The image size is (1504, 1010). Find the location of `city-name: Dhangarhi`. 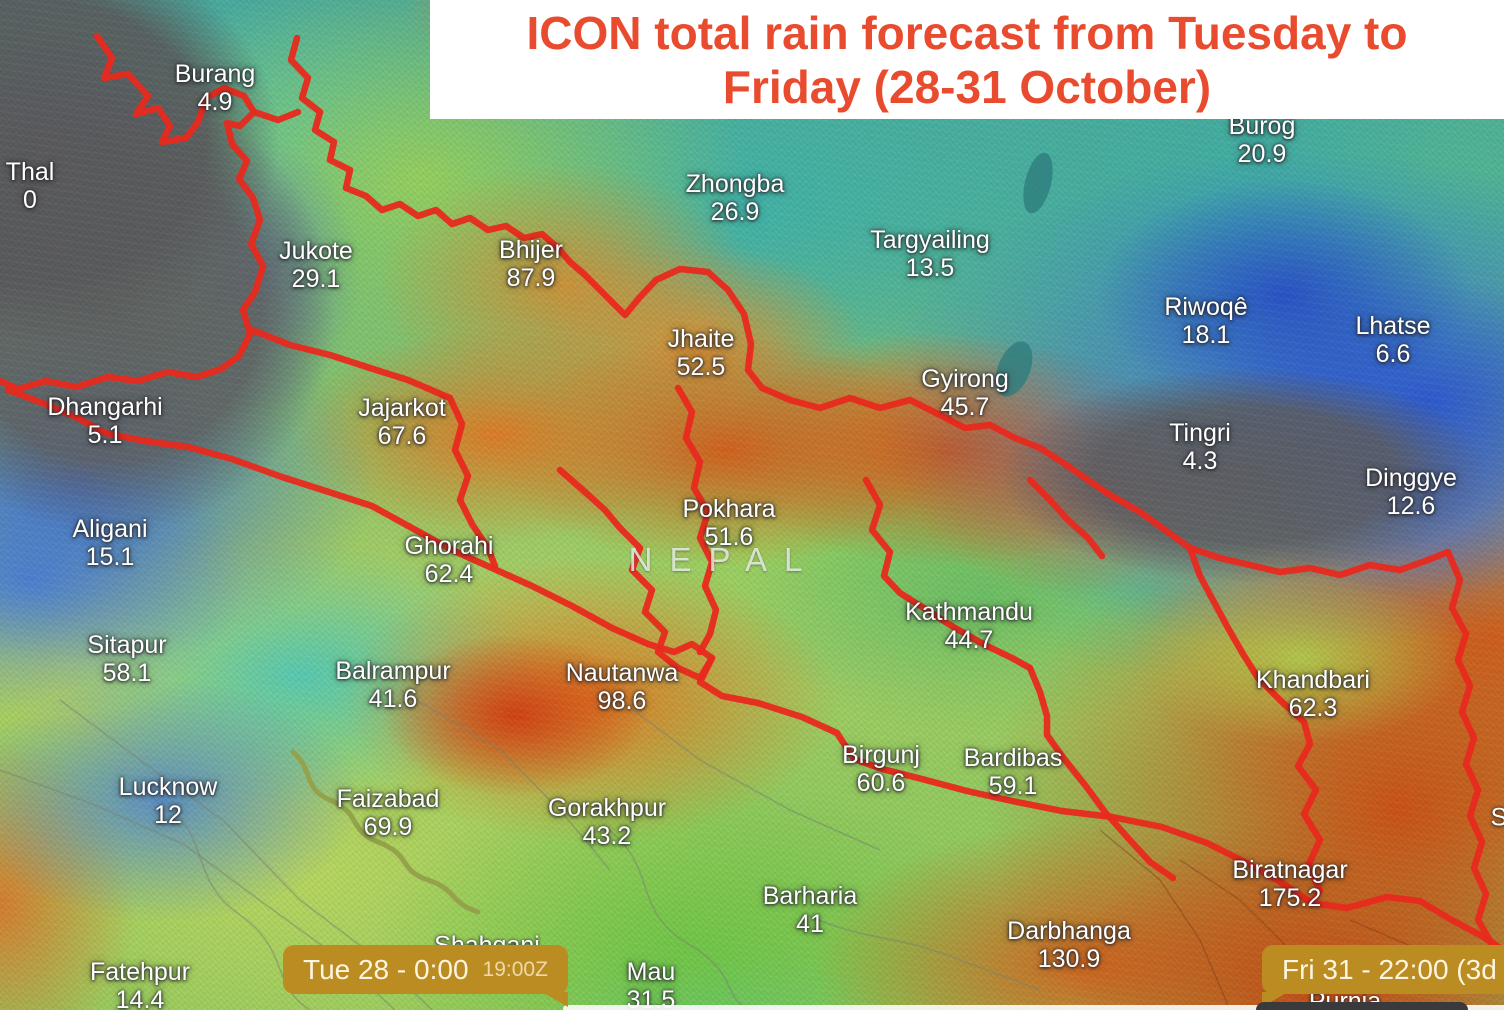

city-name: Dhangarhi is located at coordinates (105, 407).